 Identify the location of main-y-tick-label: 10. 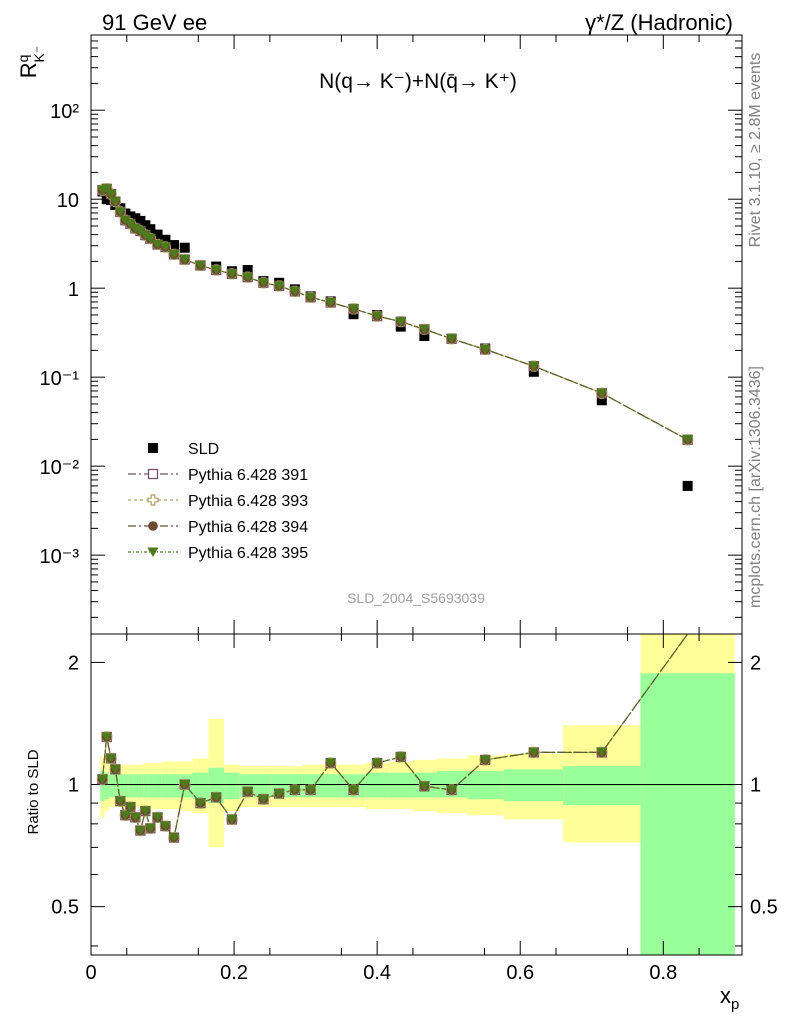
(68, 201).